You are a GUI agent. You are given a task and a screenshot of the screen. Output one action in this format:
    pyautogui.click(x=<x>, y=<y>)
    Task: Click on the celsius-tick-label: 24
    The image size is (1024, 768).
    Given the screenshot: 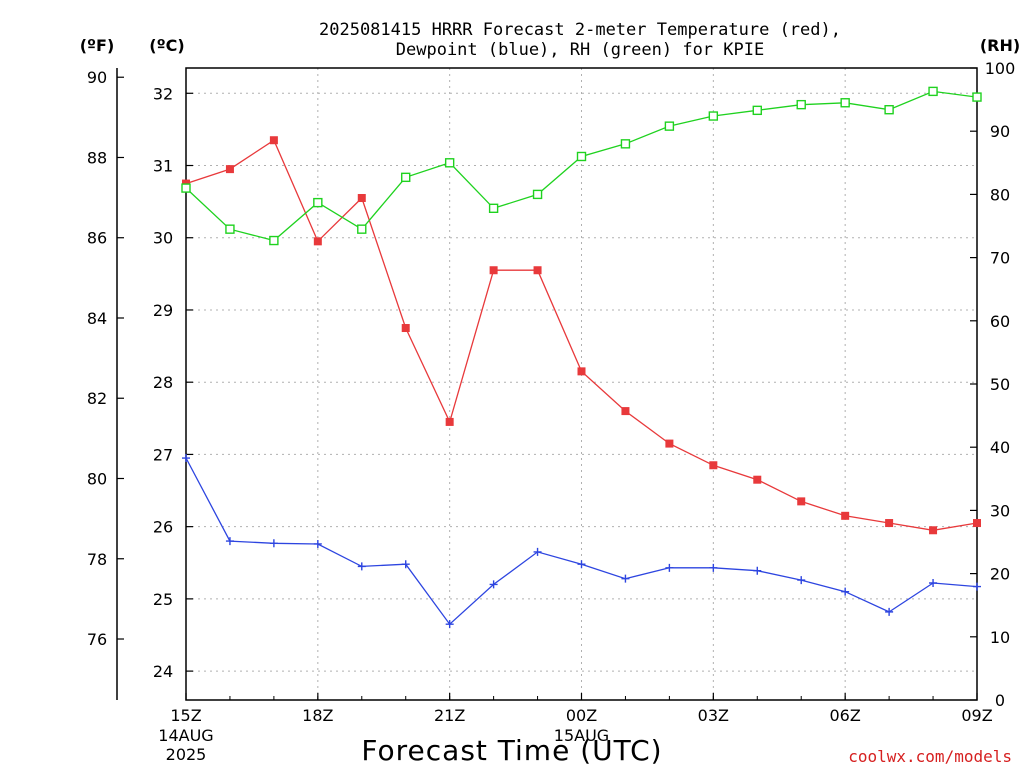 What is the action you would take?
    pyautogui.click(x=163, y=671)
    